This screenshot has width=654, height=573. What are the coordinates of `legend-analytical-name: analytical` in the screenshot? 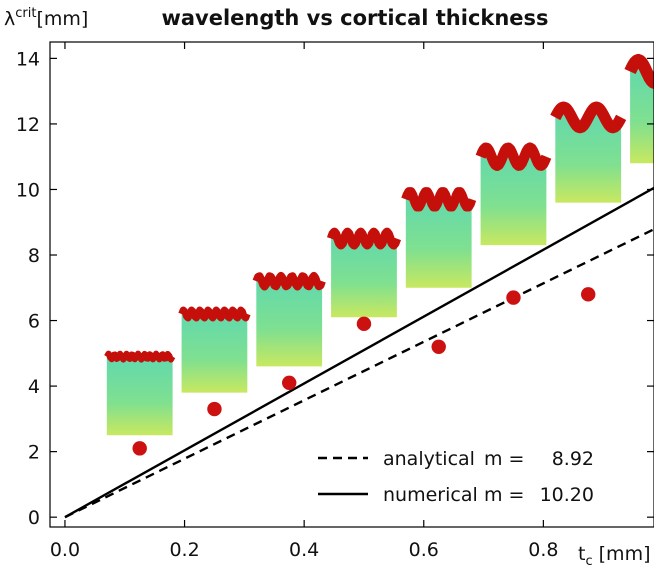 It's located at (429, 459).